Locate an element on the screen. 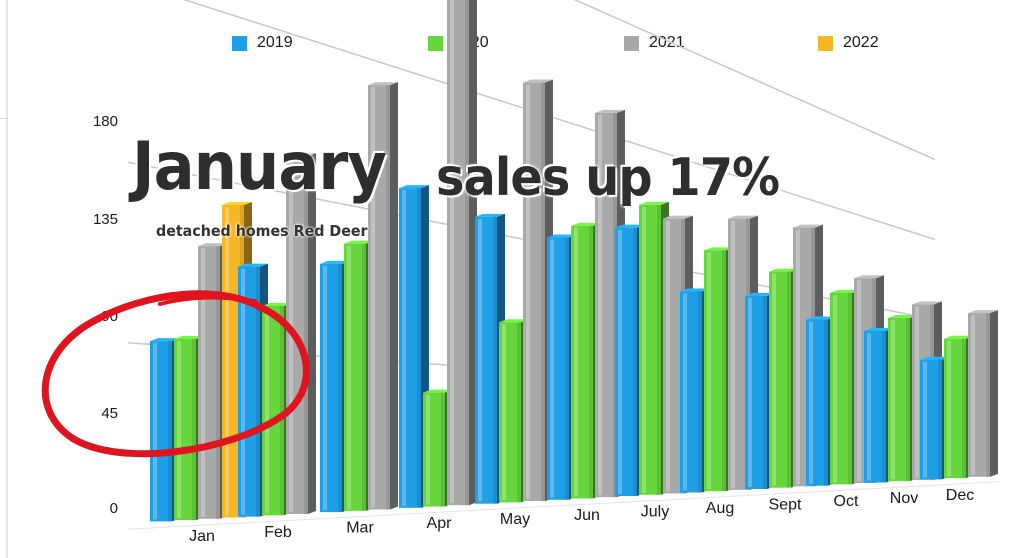 The height and width of the screenshot is (558, 1024). legend-swatch-2022 is located at coordinates (825, 43).